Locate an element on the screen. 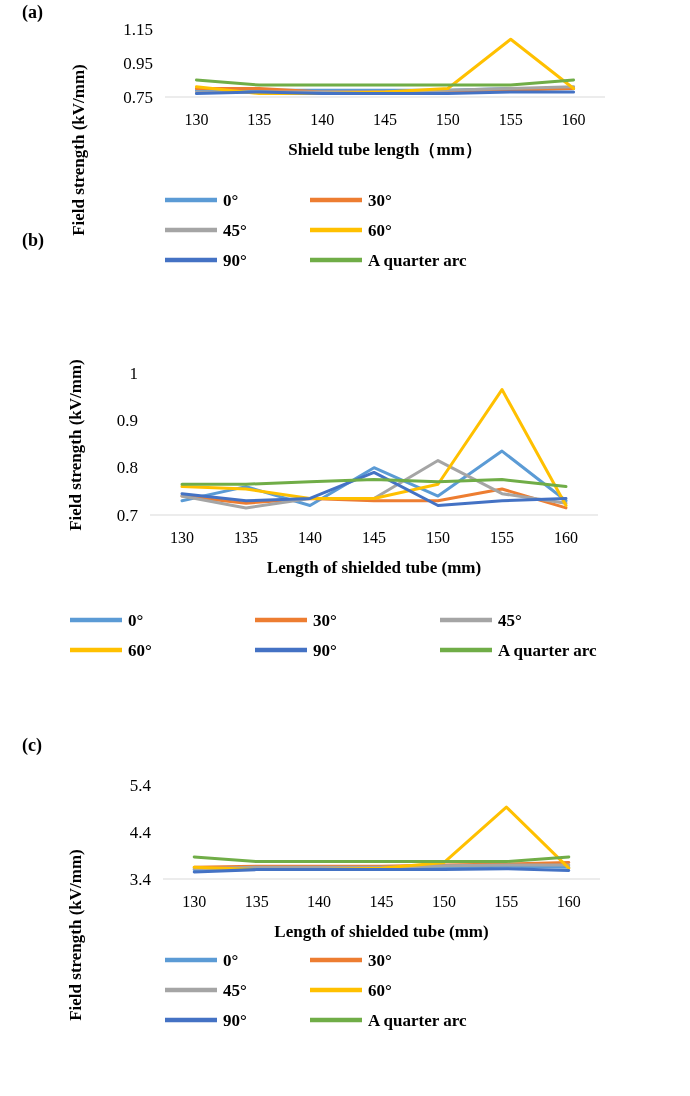 Image resolution: width=690 pixels, height=1096 pixels. chart-title: (c) is located at coordinates (32, 745).